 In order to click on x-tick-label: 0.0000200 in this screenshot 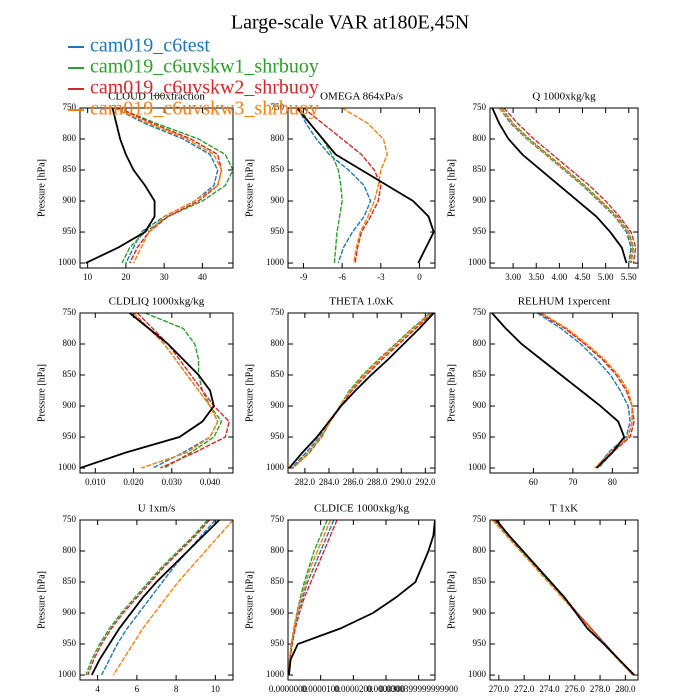, I will do `click(353, 689)`.